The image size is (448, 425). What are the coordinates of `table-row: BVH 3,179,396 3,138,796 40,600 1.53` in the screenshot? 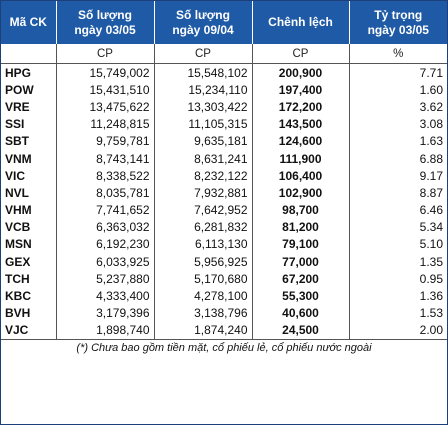 It's located at (224, 313).